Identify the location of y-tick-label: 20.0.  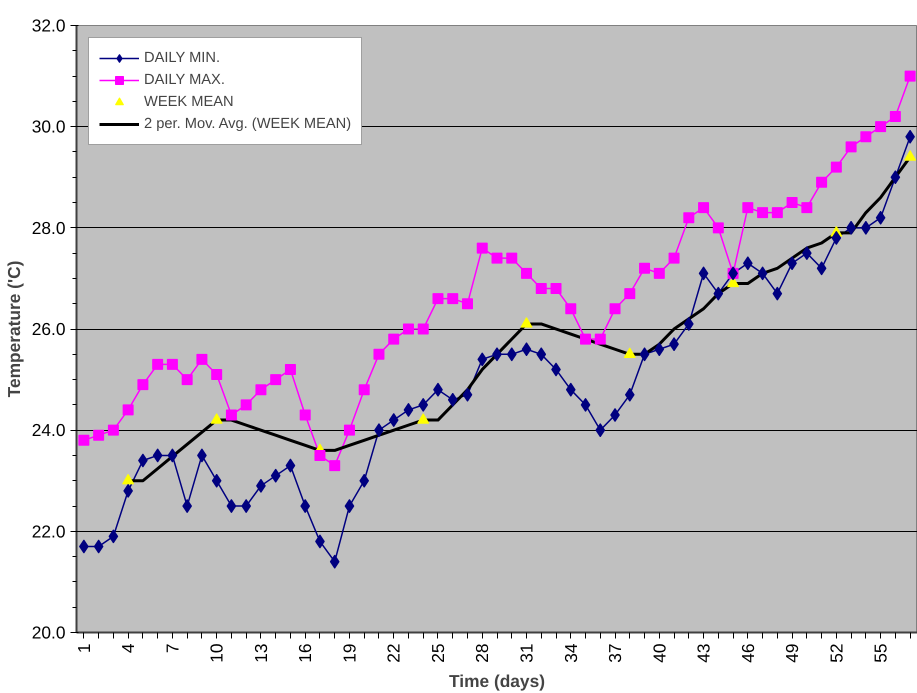
(49, 632).